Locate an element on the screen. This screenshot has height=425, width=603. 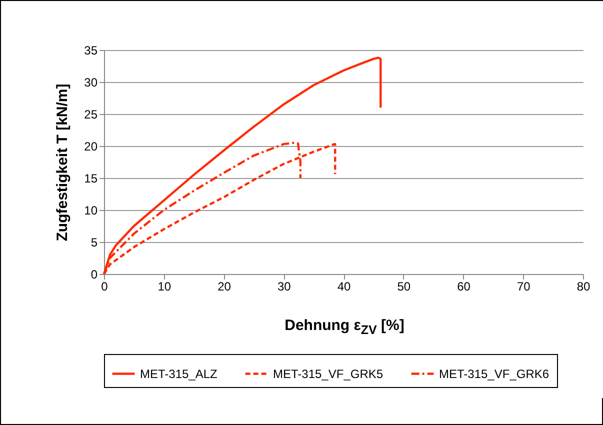
y-tick-label: 10 is located at coordinates (91, 211).